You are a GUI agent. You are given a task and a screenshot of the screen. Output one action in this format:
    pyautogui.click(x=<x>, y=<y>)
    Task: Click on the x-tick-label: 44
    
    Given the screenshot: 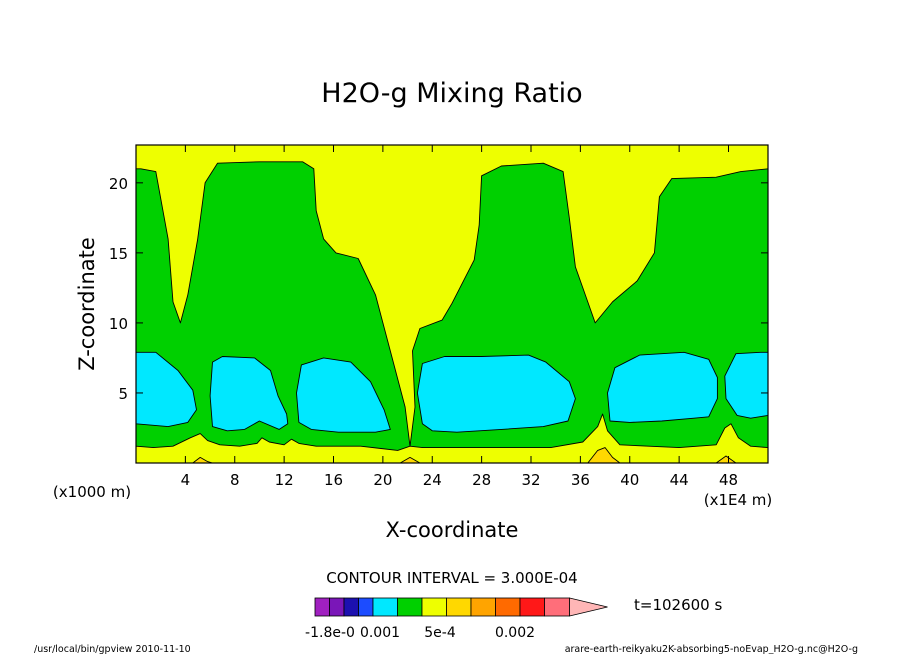 What is the action you would take?
    pyautogui.click(x=679, y=480)
    